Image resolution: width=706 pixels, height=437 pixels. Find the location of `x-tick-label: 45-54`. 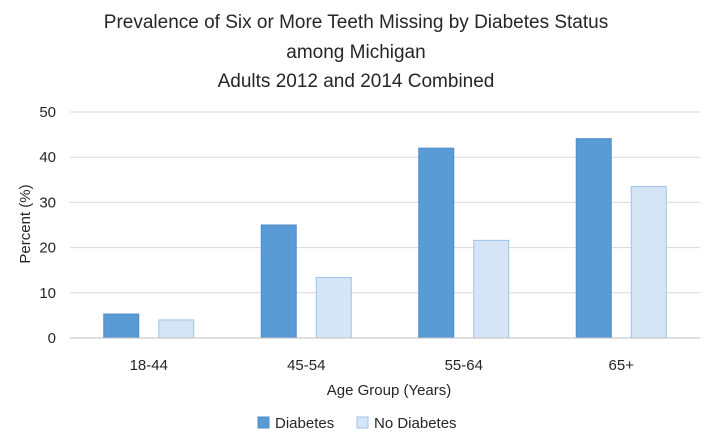

x-tick-label: 45-54 is located at coordinates (306, 365).